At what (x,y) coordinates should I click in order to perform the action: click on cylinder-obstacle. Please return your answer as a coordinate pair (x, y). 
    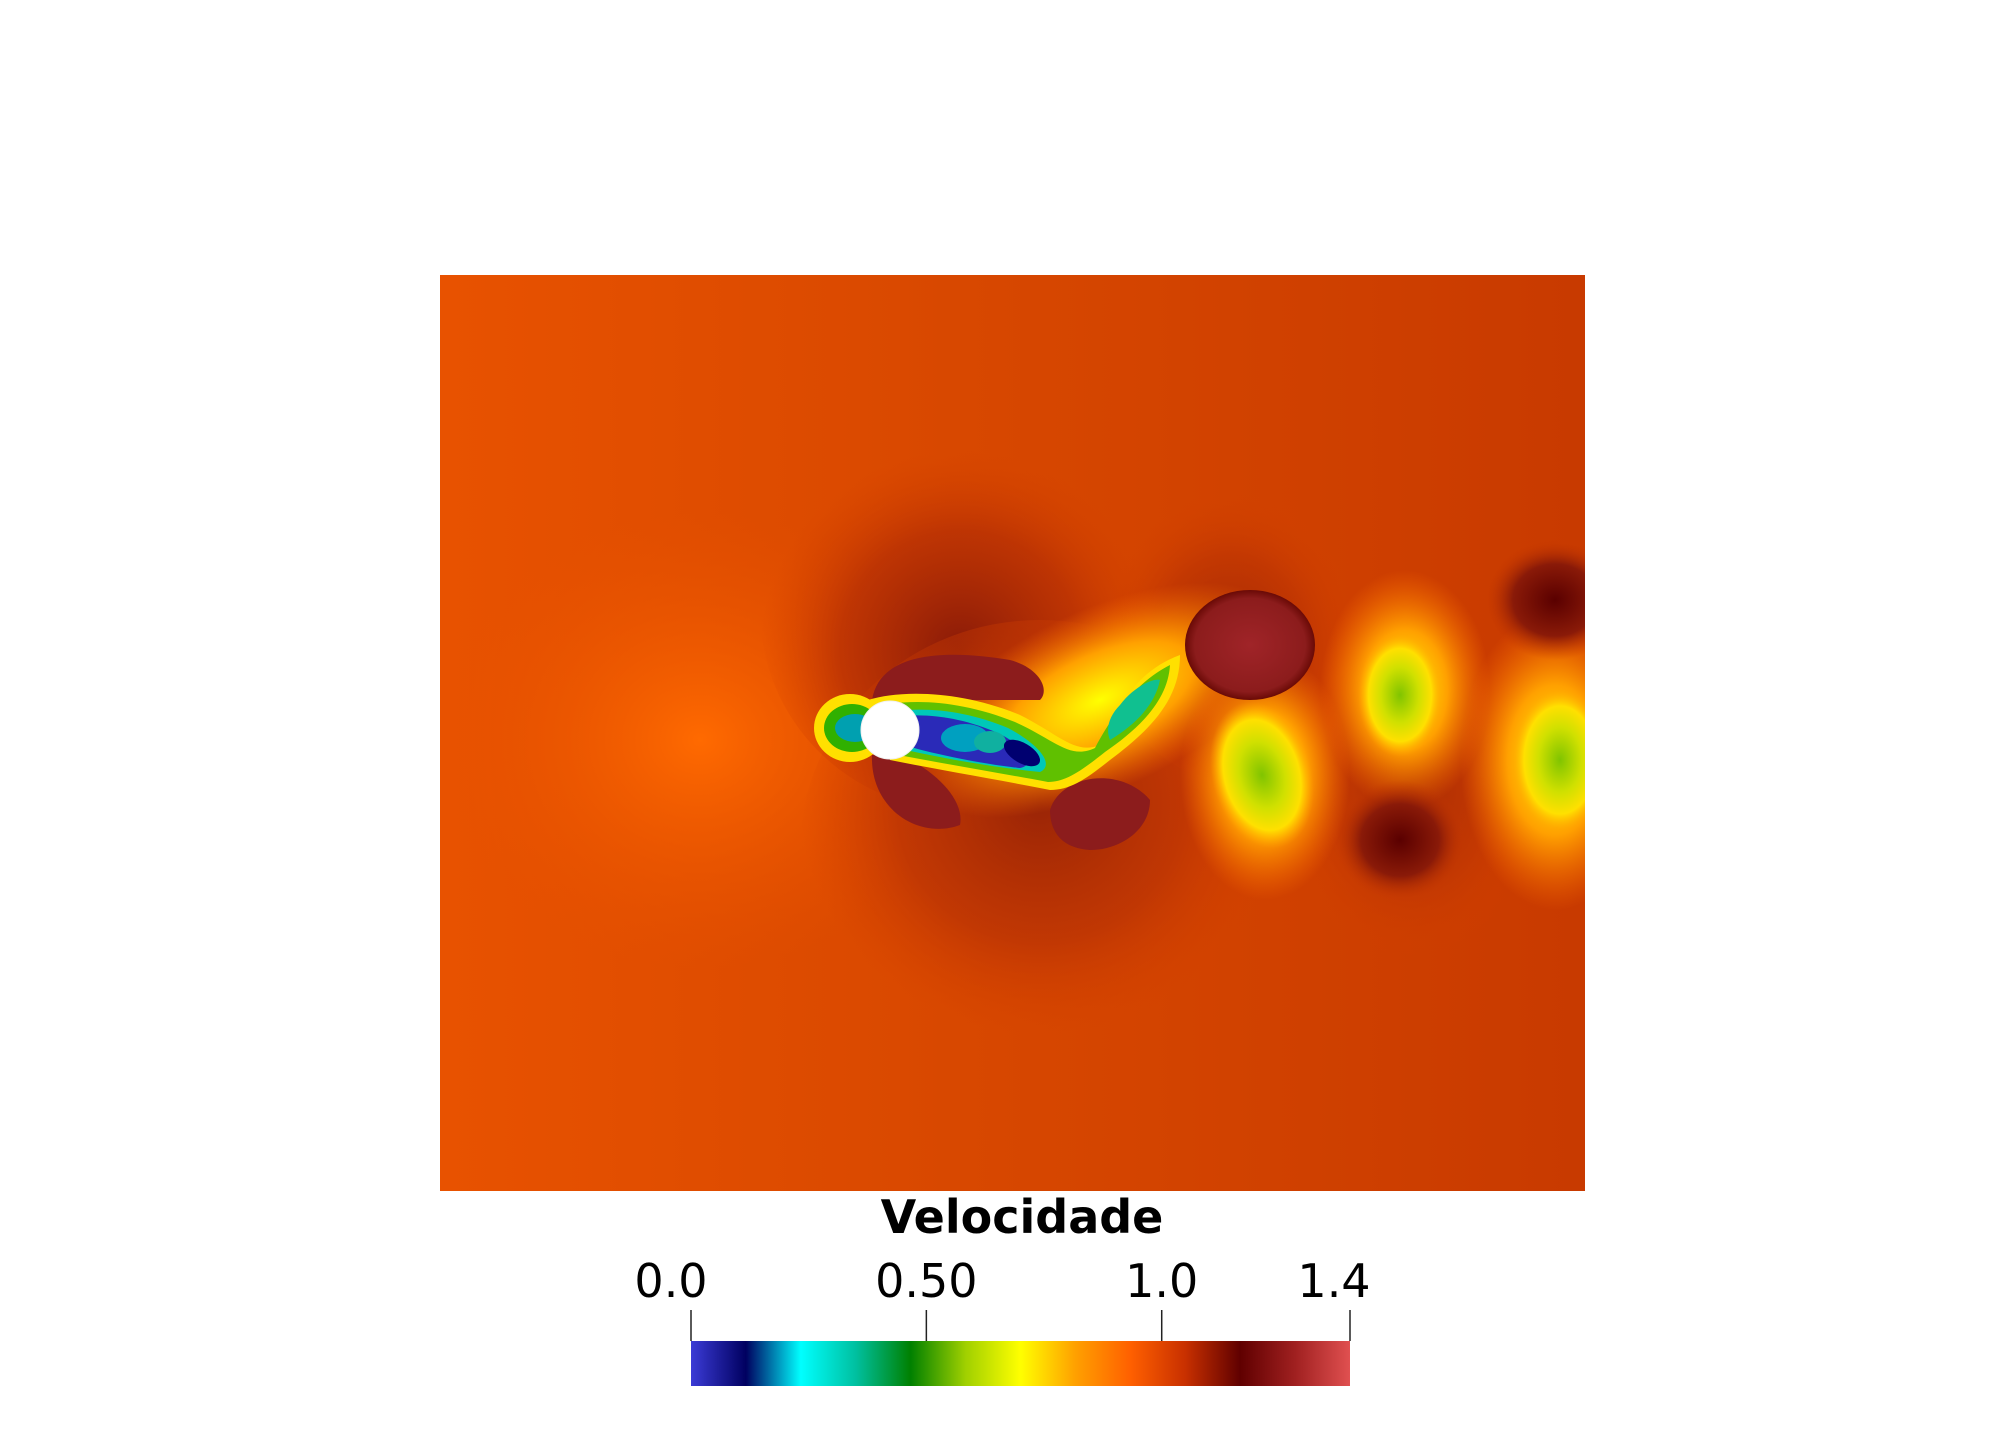
    Looking at the image, I should click on (890, 730).